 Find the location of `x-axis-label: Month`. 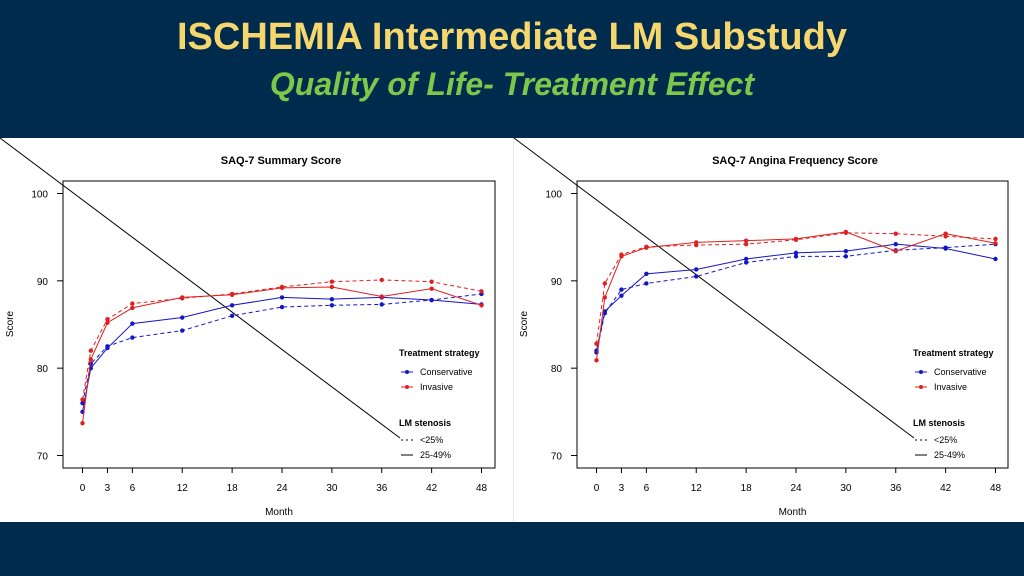

x-axis-label: Month is located at coordinates (793, 512).